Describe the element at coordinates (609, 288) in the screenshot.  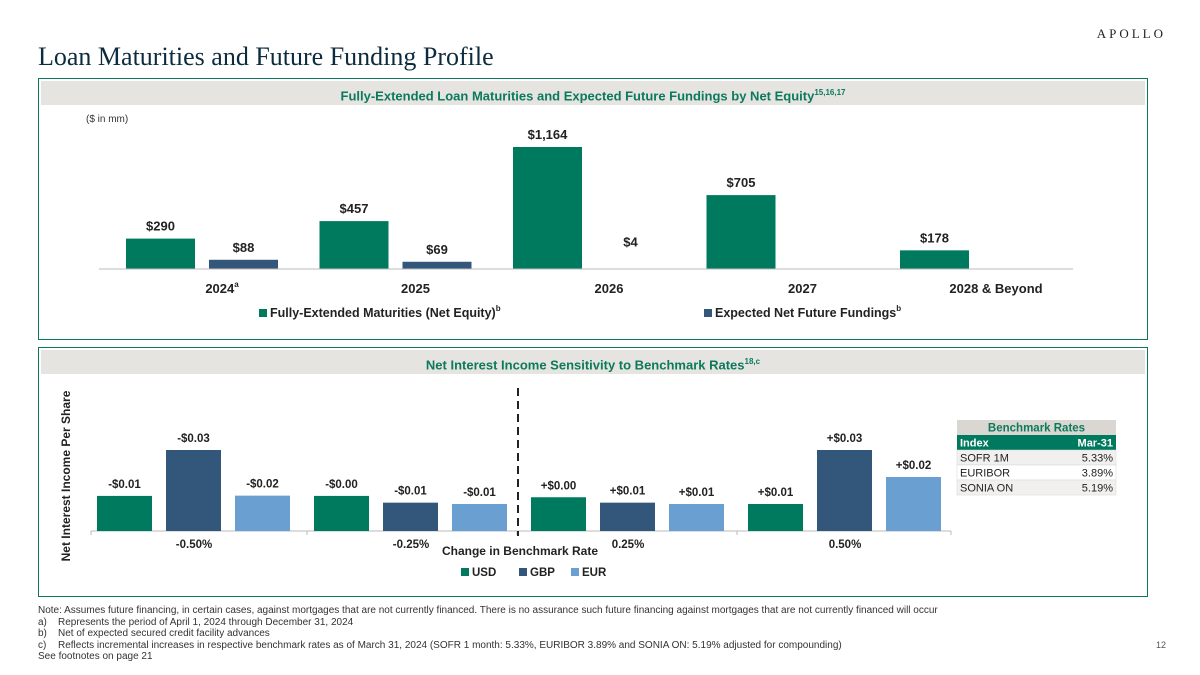
I see `category-label: 2026` at that location.